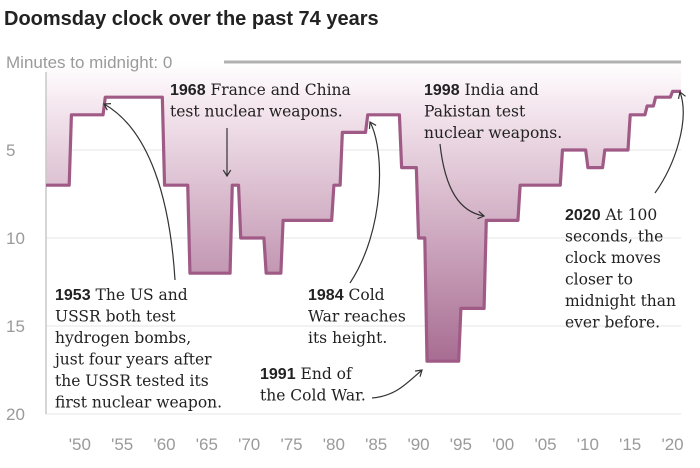 The height and width of the screenshot is (468, 700). I want to click on annotation-1998-line-0: 1998 India and, so click(481, 90).